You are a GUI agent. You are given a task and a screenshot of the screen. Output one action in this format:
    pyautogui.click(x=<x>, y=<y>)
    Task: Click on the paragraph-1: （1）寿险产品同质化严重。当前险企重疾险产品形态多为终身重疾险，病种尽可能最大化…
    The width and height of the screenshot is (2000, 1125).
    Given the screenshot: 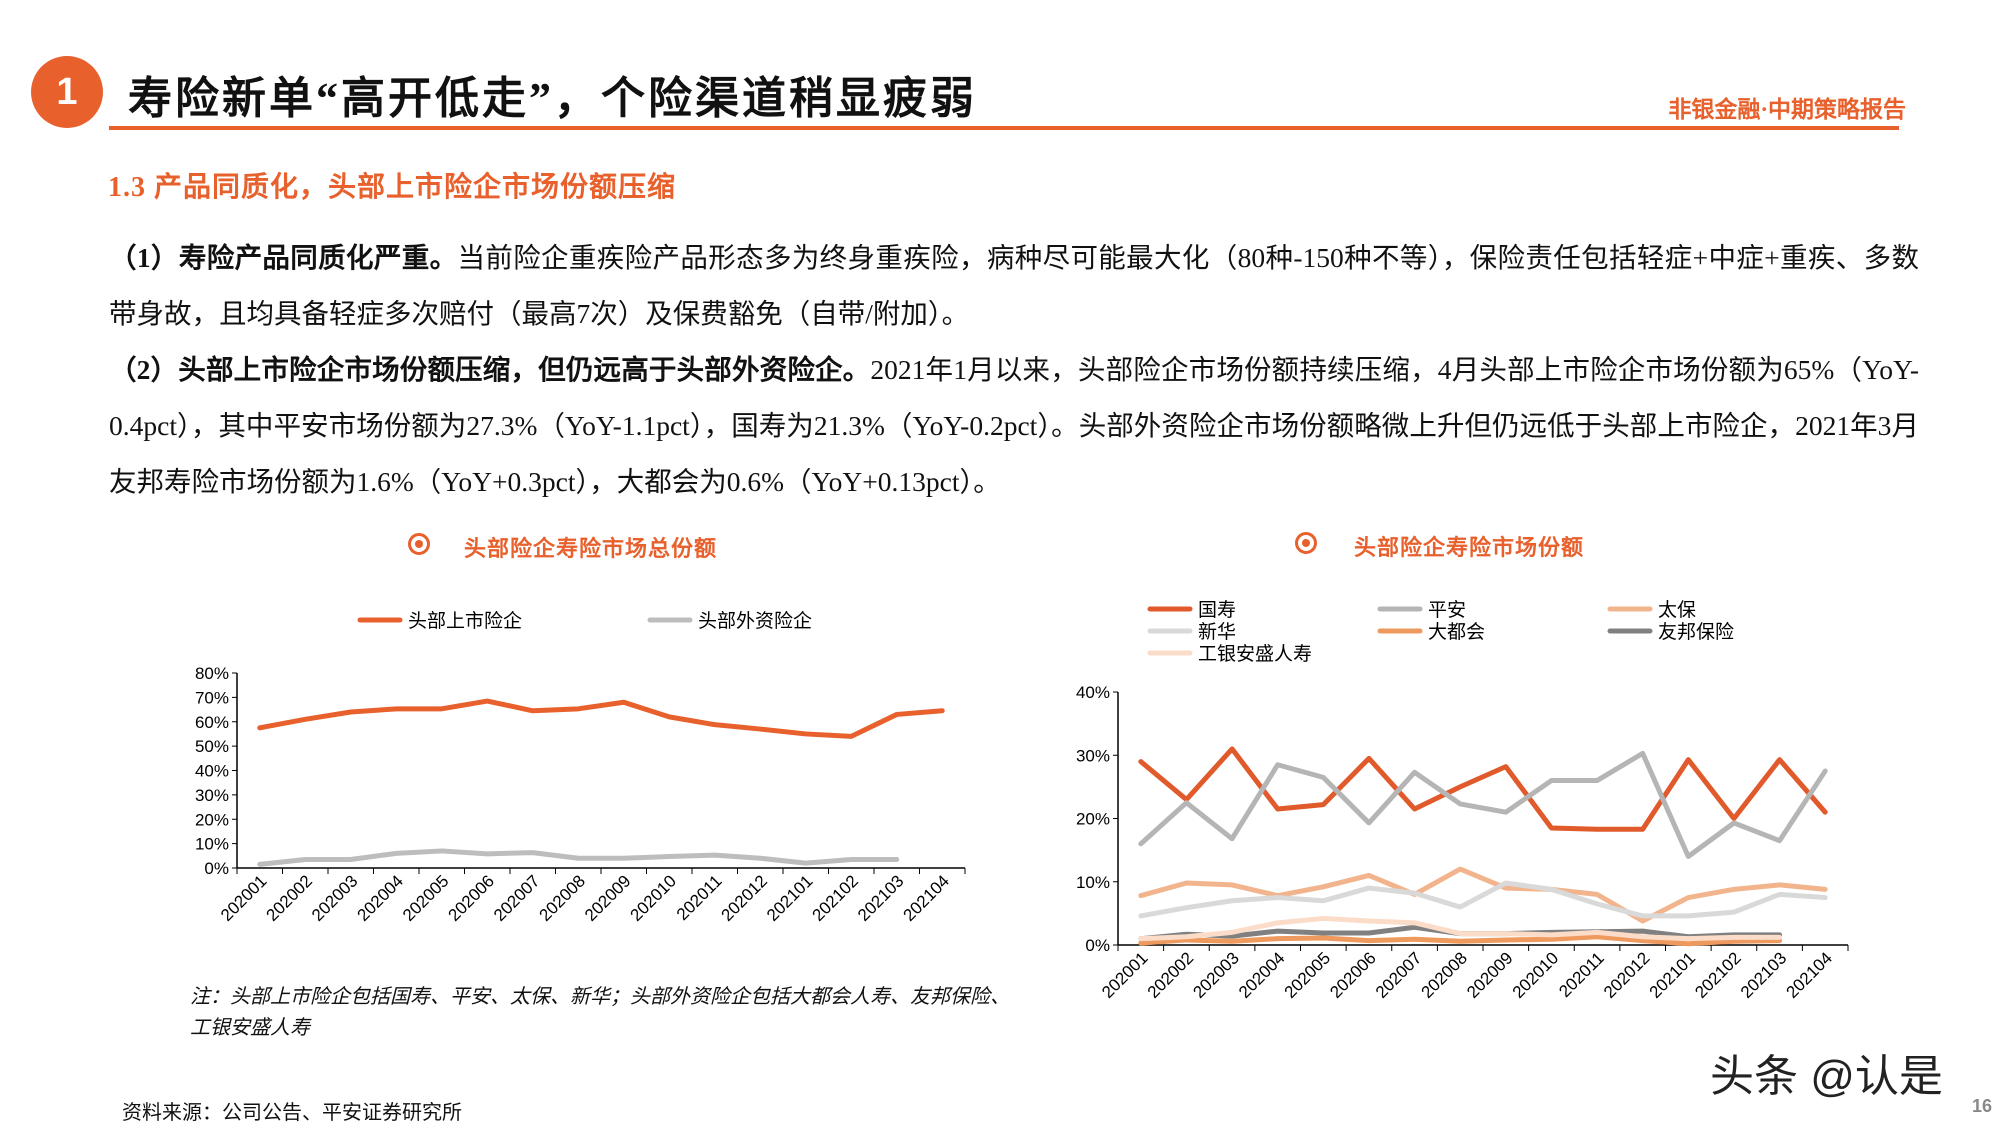 What is the action you would take?
    pyautogui.click(x=1014, y=286)
    